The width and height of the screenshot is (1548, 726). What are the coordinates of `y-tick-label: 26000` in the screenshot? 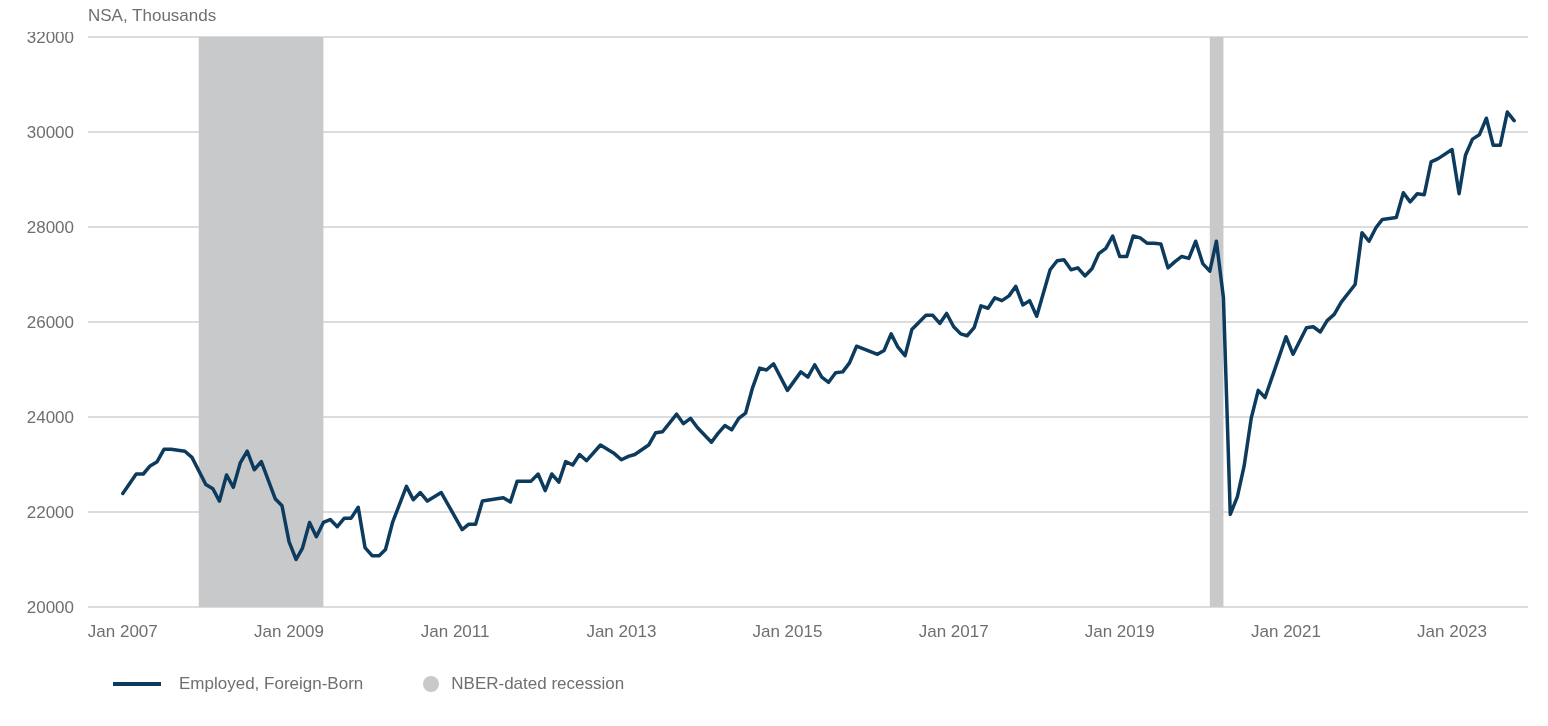 It's located at (50, 323).